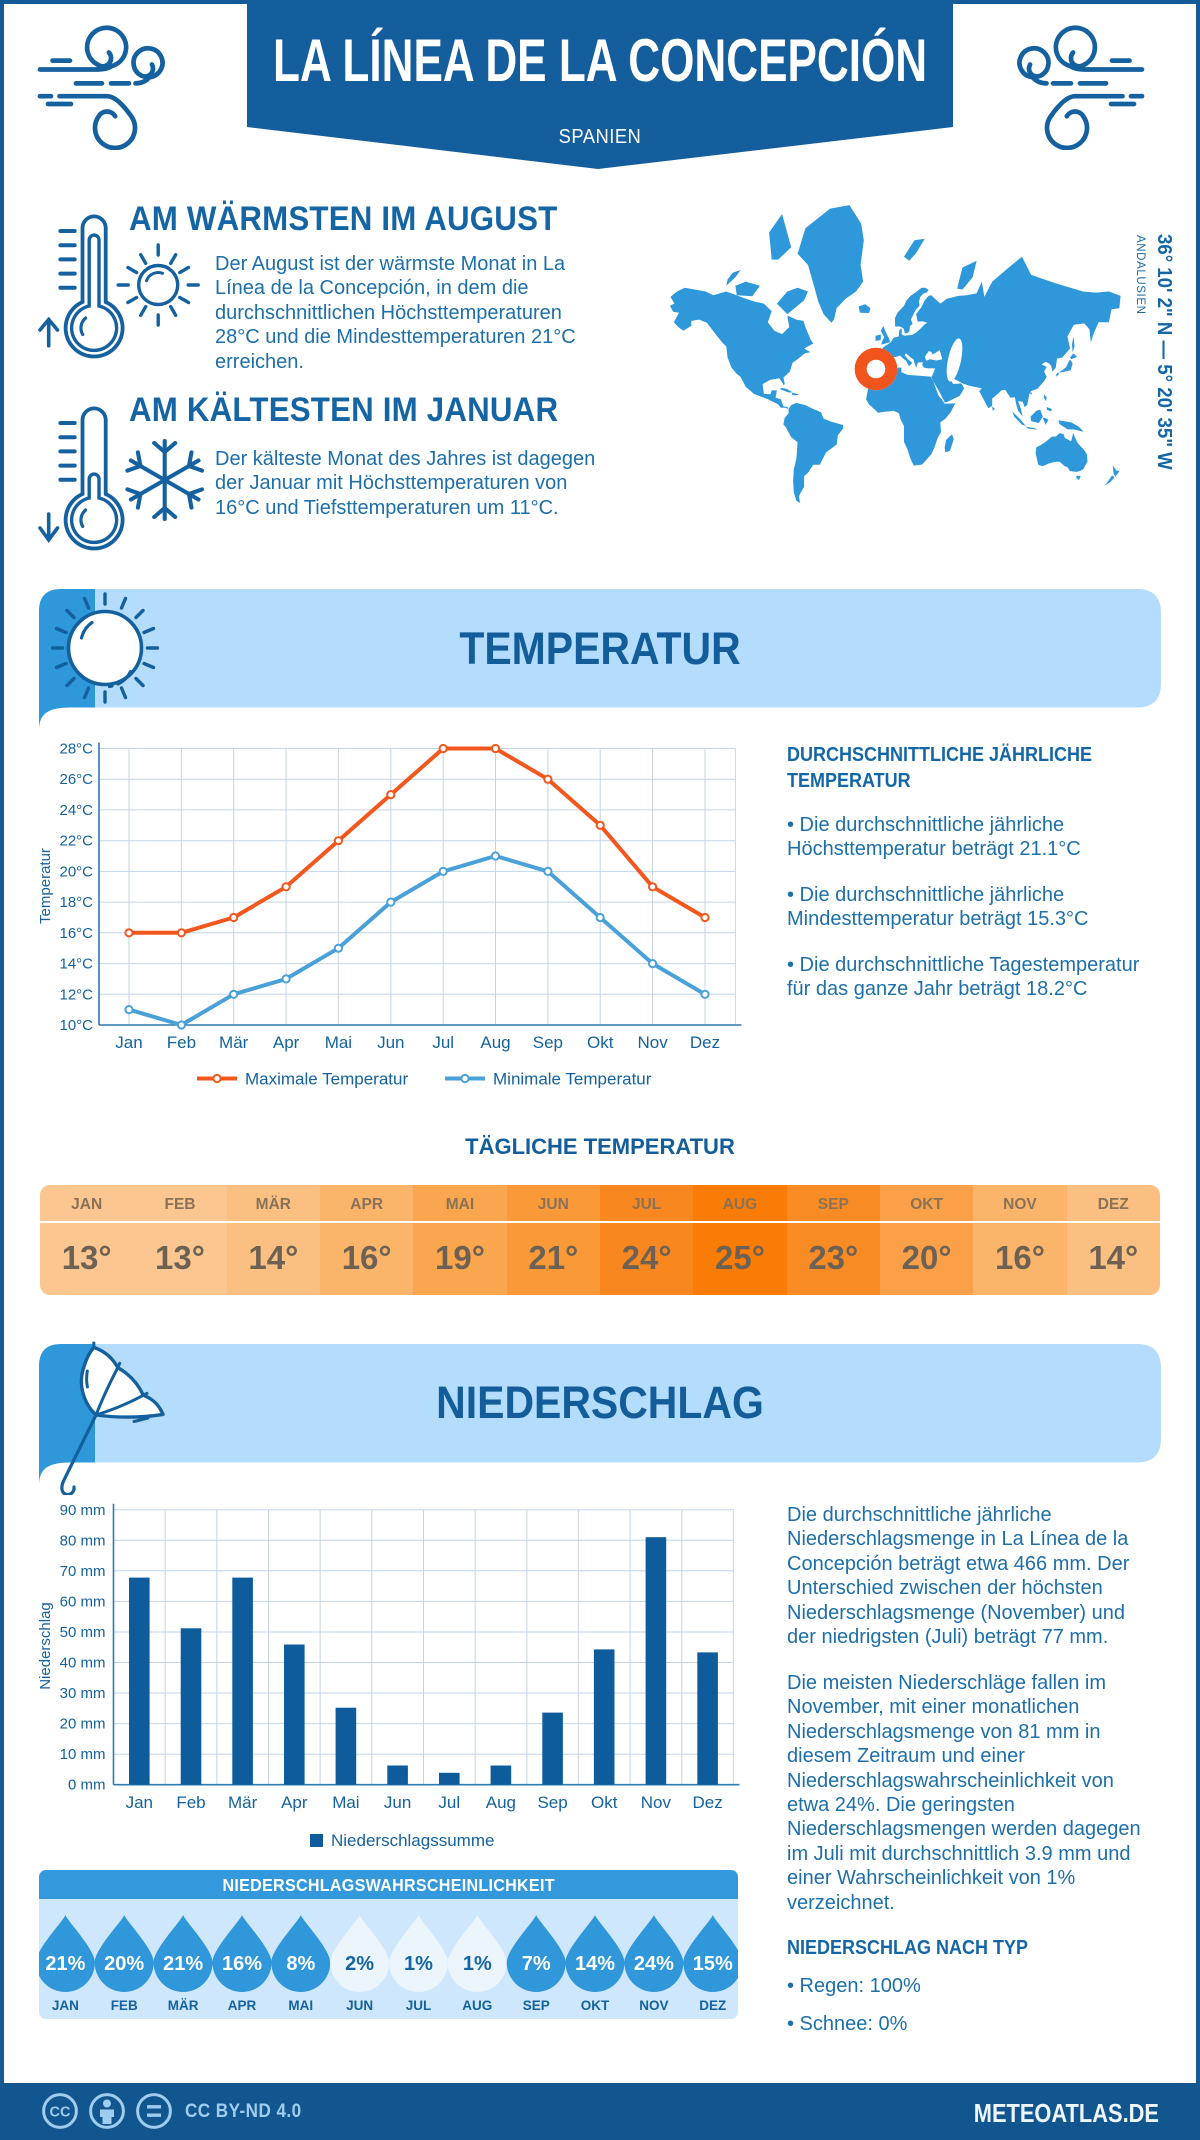  Describe the element at coordinates (45, 886) in the screenshot. I see `svg-text: Temperatur` at that location.